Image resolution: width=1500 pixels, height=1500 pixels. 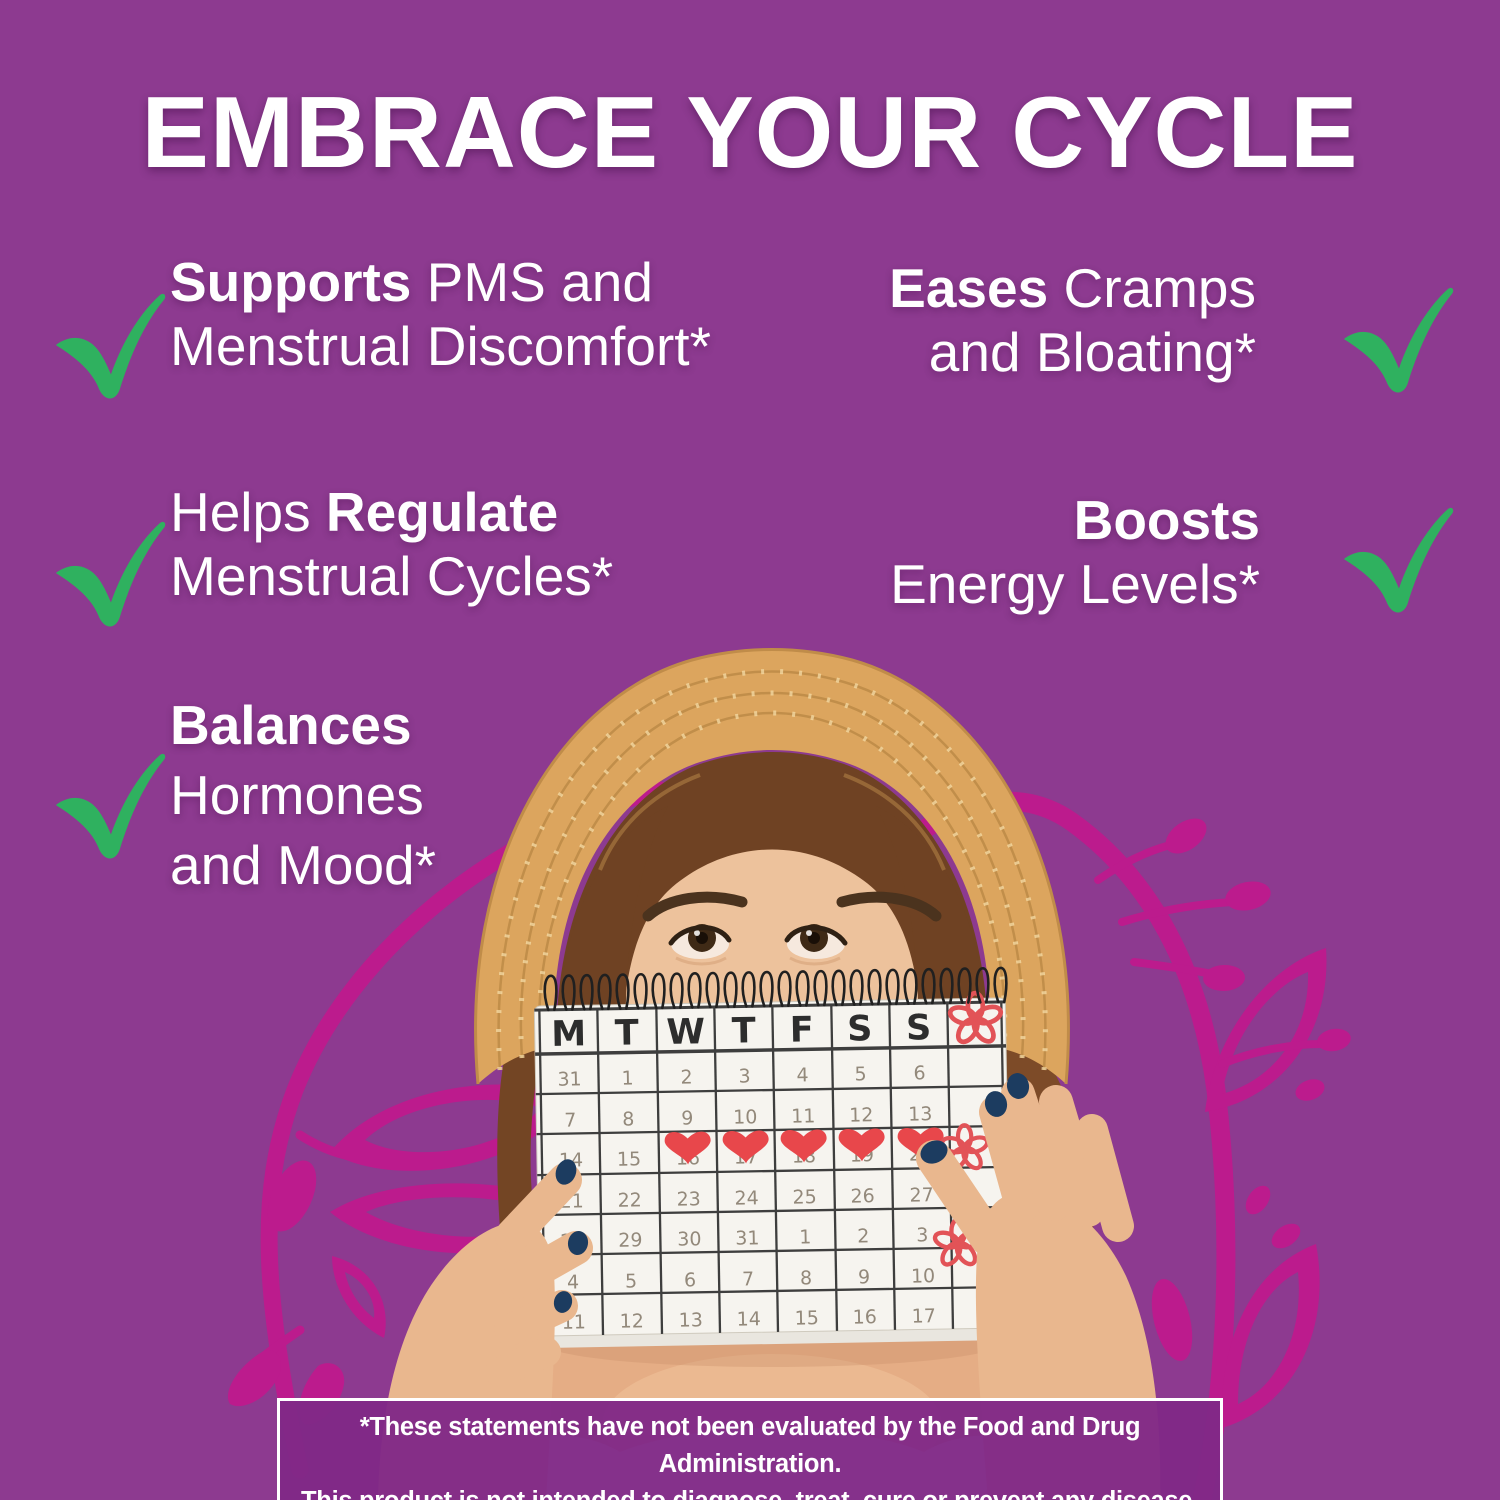 I want to click on benefit-balances-hormones: Balances Hormones and Mood*, so click(x=303, y=795).